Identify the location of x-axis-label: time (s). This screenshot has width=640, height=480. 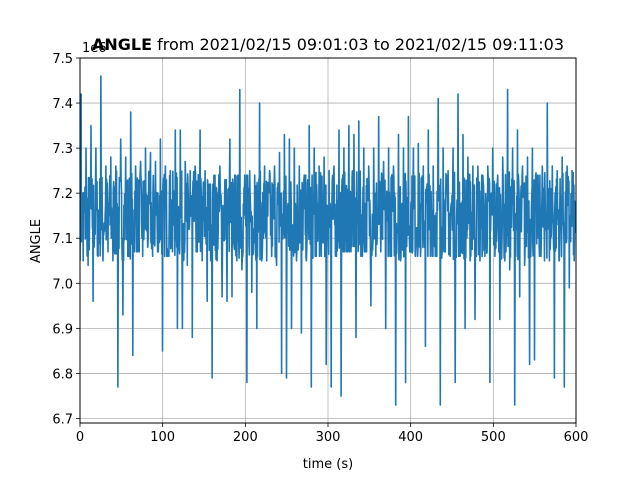
(328, 464).